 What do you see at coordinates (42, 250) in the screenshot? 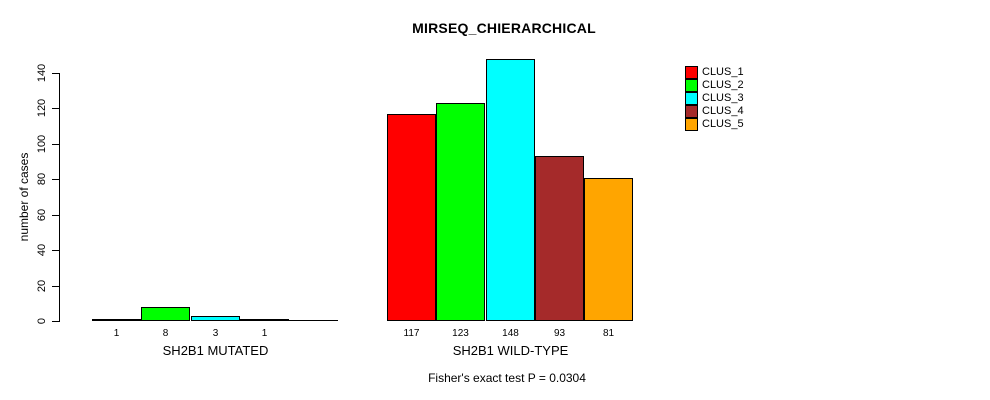
I see `y-tick-label: 40` at bounding box center [42, 250].